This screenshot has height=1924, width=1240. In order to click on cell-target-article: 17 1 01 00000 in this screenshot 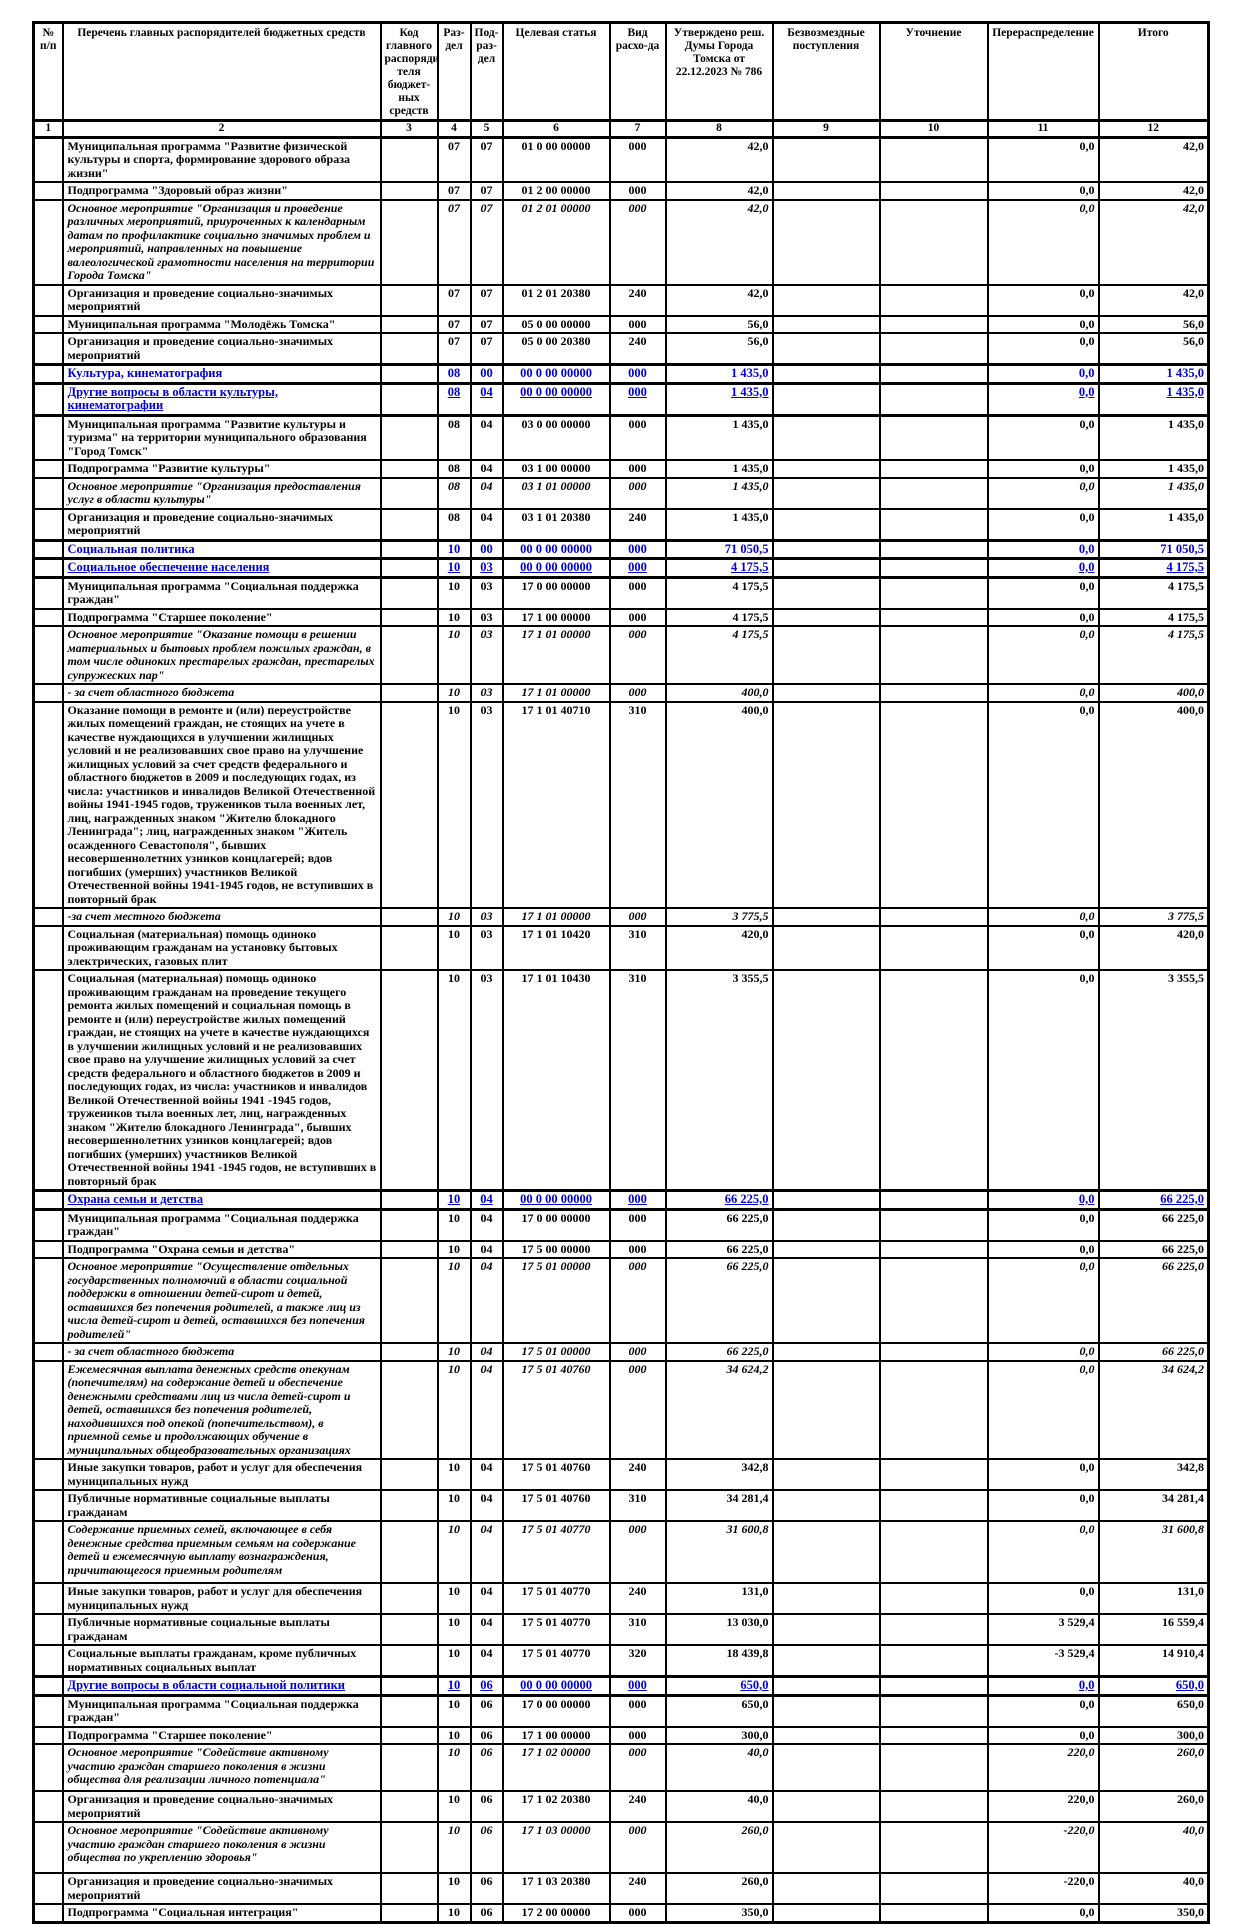, I will do `click(556, 693)`.